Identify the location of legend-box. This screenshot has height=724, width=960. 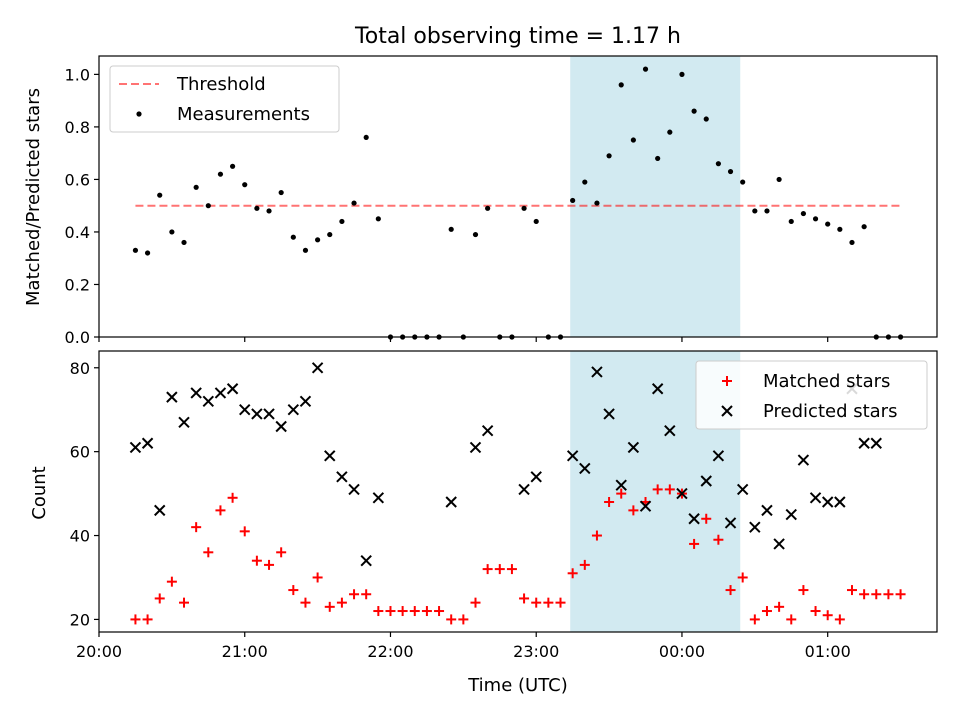
(811, 395).